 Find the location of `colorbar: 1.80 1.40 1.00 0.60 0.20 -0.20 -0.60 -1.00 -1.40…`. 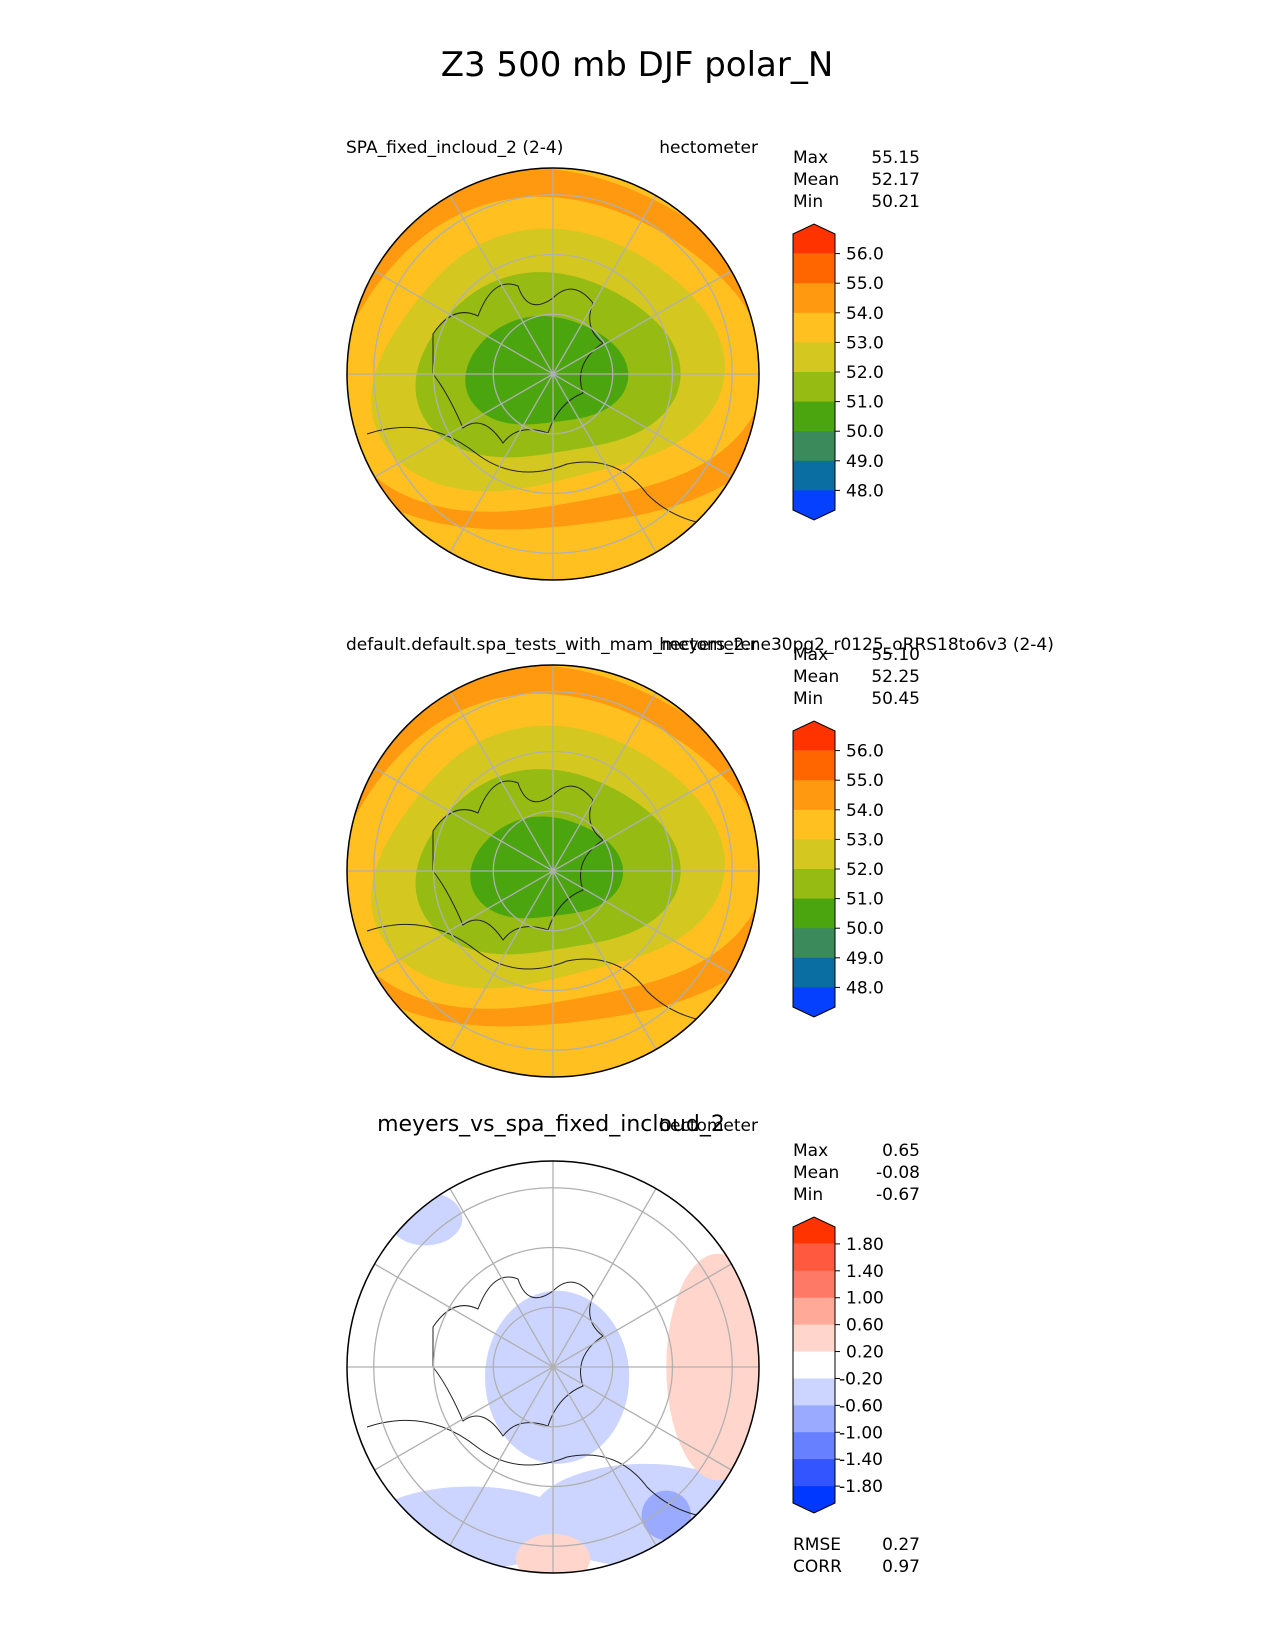

colorbar: 1.80 1.40 1.00 0.60 0.20 -0.20 -0.60 -1.00 -1.40… is located at coordinates (838, 1365).